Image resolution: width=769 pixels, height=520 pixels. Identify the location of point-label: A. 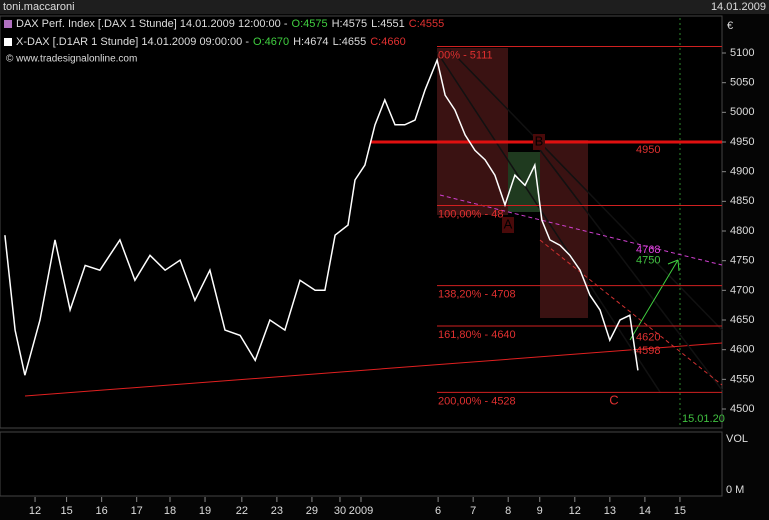
(508, 223).